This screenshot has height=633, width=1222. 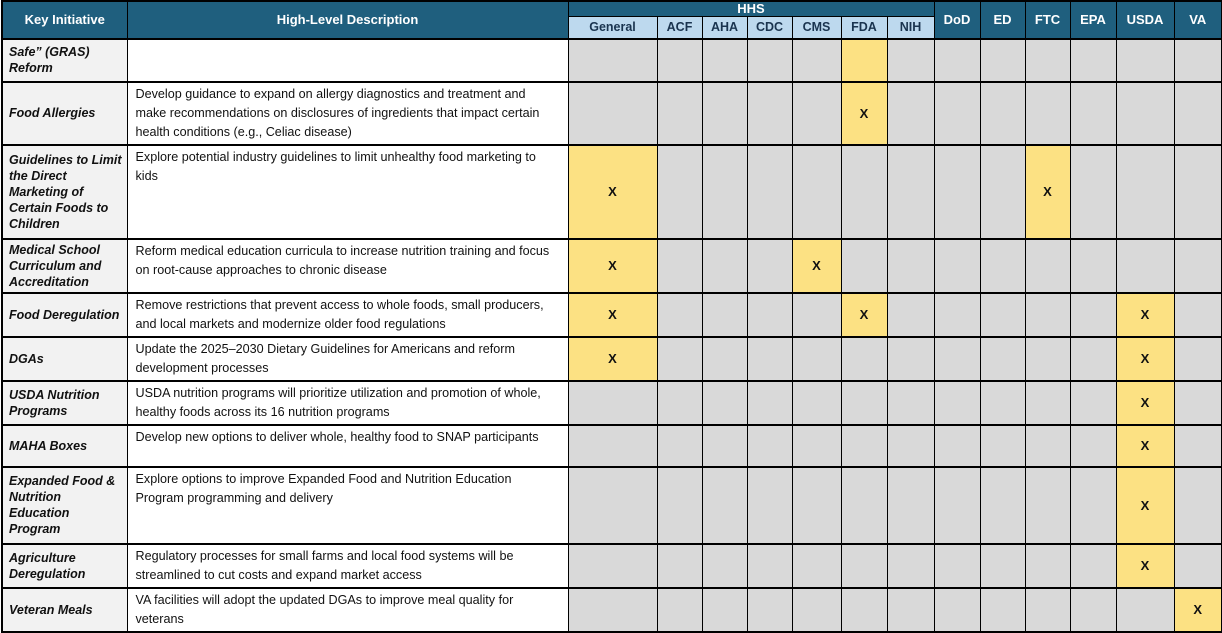 What do you see at coordinates (612, 565) in the screenshot?
I see `matrix-cell-general` at bounding box center [612, 565].